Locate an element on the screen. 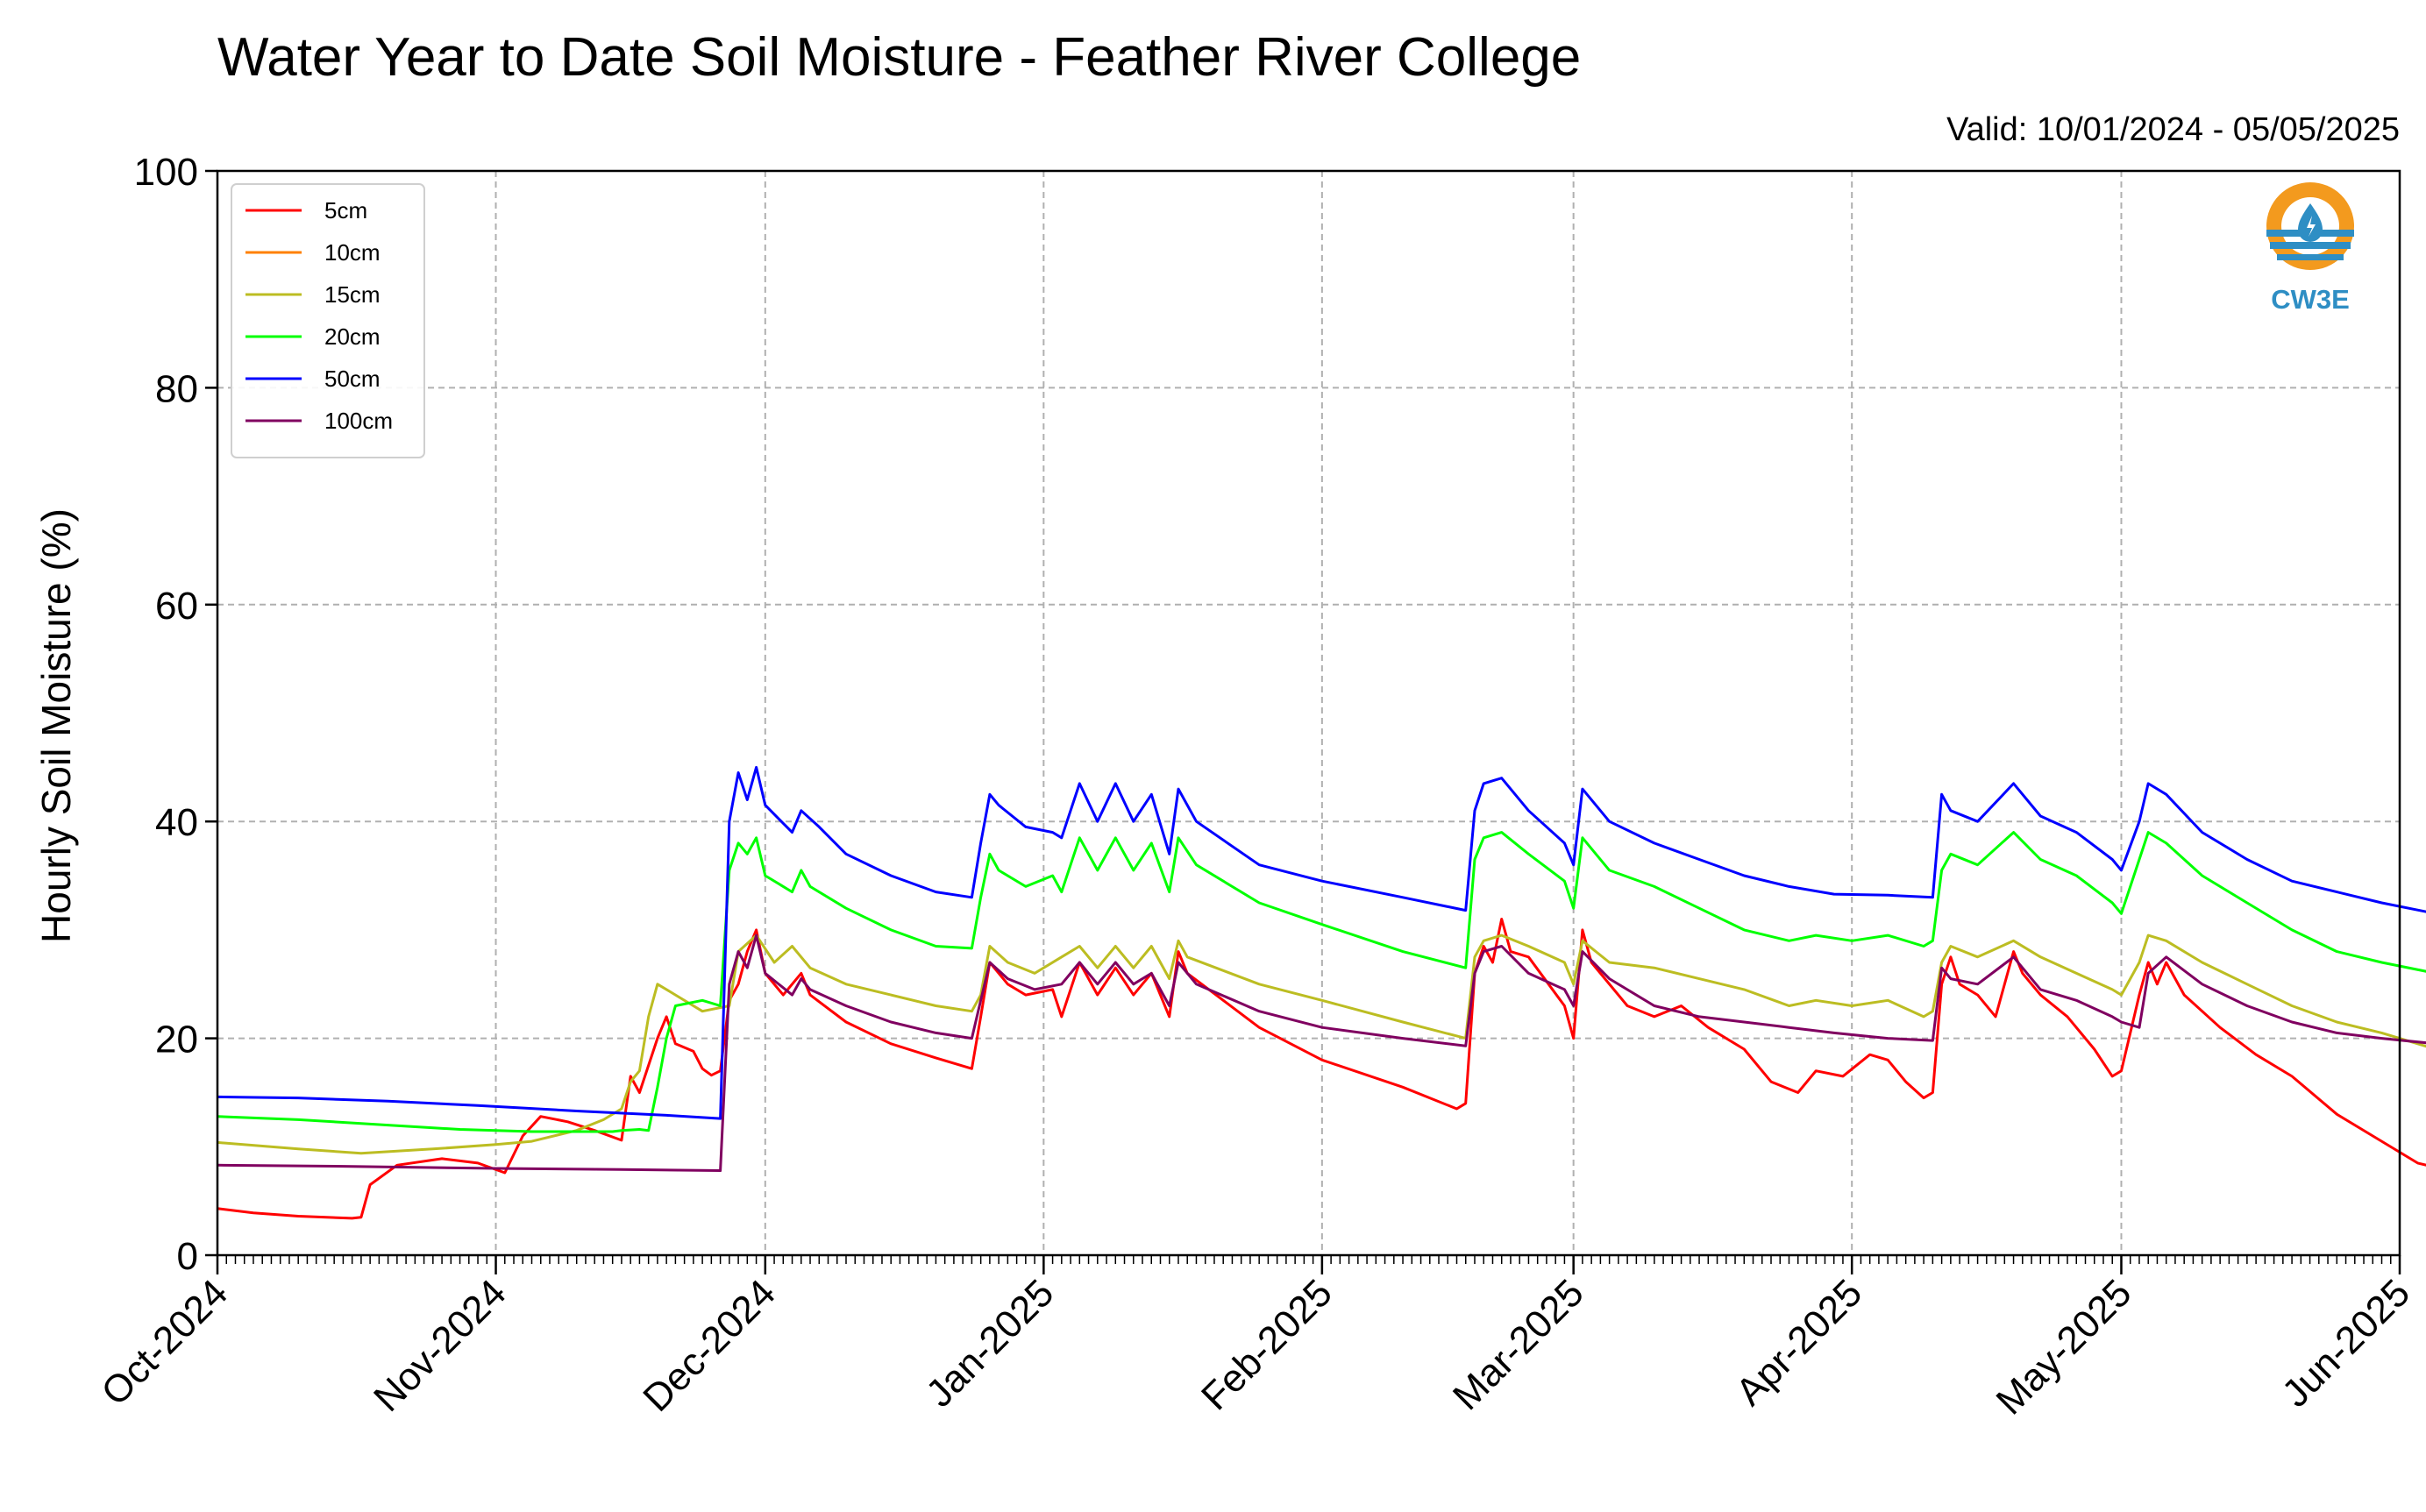 The height and width of the screenshot is (1512, 2426). series-line-15cm is located at coordinates (1321, 1044).